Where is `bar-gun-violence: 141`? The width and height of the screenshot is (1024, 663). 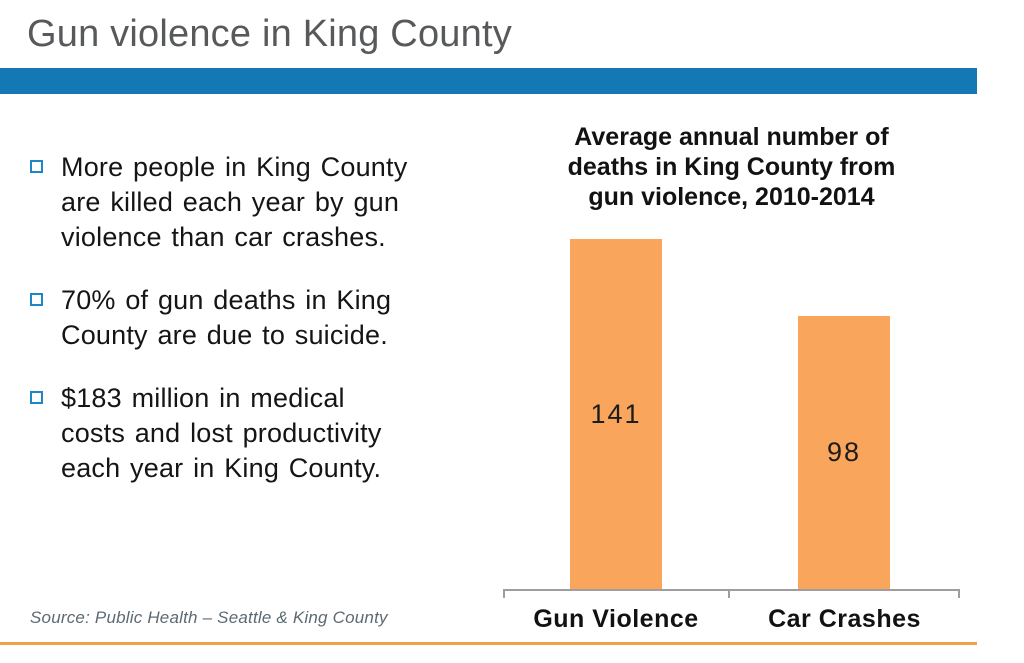 bar-gun-violence: 141 is located at coordinates (616, 414).